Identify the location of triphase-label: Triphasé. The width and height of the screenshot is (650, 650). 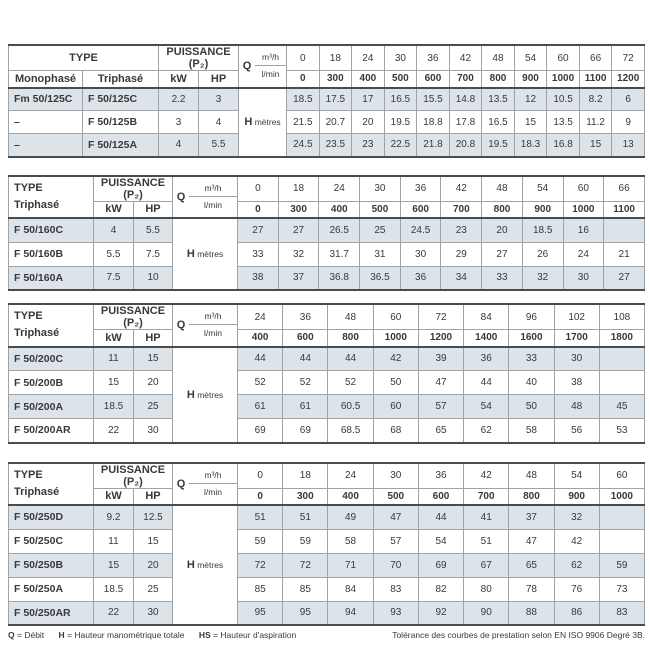
(37, 491).